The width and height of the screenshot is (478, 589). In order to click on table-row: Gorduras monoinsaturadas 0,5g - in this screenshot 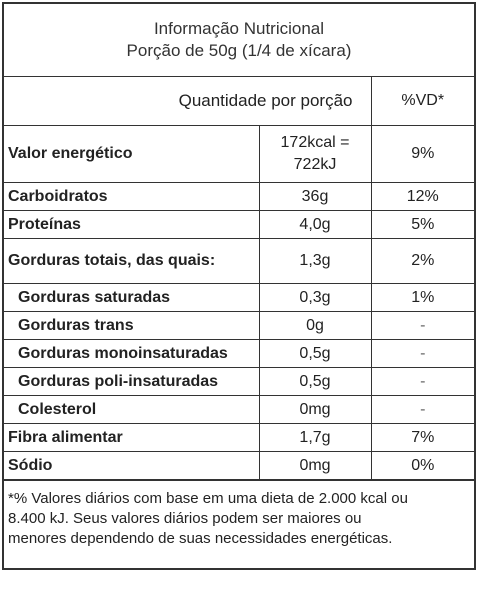, I will do `click(239, 353)`.